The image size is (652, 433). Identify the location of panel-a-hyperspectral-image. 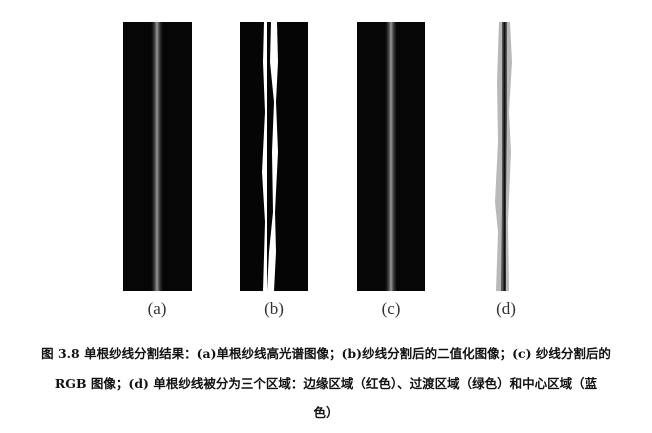
(157, 156).